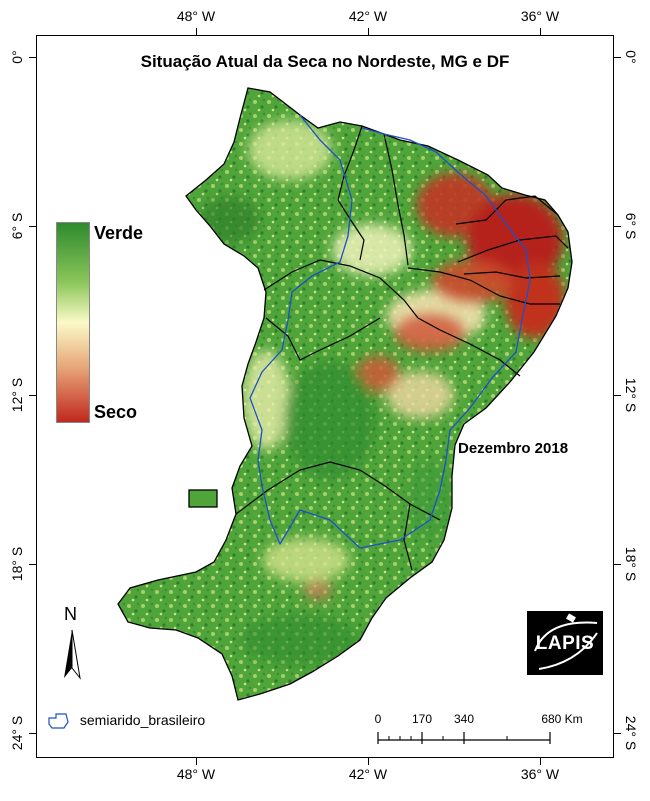 The image size is (650, 801). What do you see at coordinates (32, 226) in the screenshot?
I see `tick-left-6s` at bounding box center [32, 226].